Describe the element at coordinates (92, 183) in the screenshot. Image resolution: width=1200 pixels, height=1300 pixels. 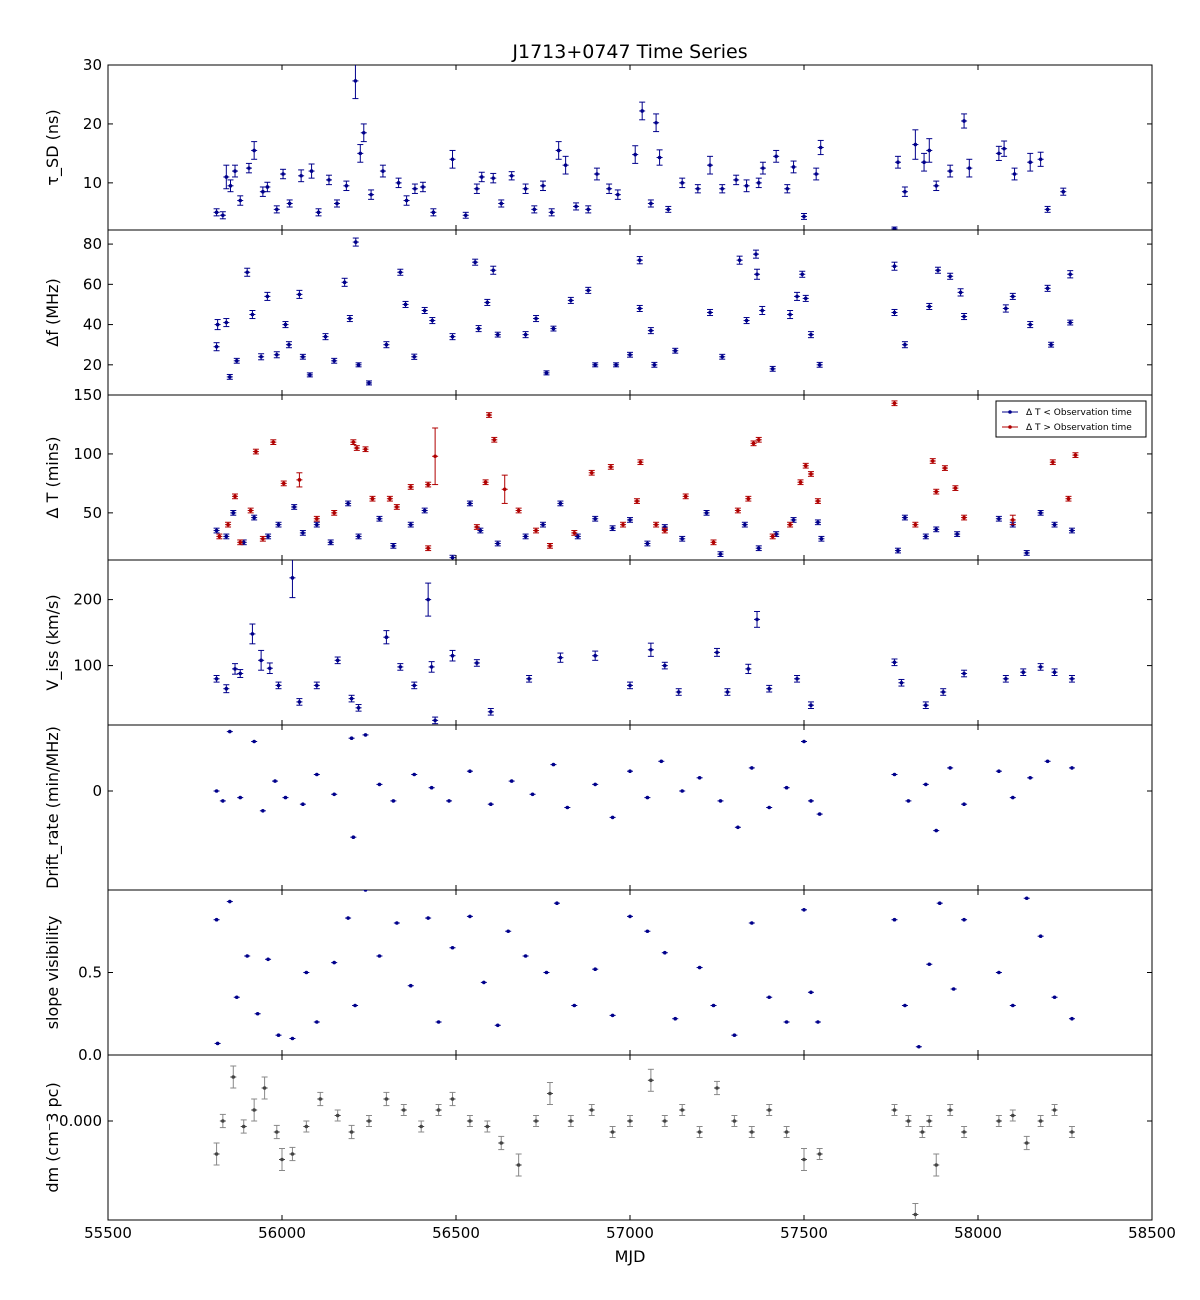
I see `y-tick-label: 10` at that location.